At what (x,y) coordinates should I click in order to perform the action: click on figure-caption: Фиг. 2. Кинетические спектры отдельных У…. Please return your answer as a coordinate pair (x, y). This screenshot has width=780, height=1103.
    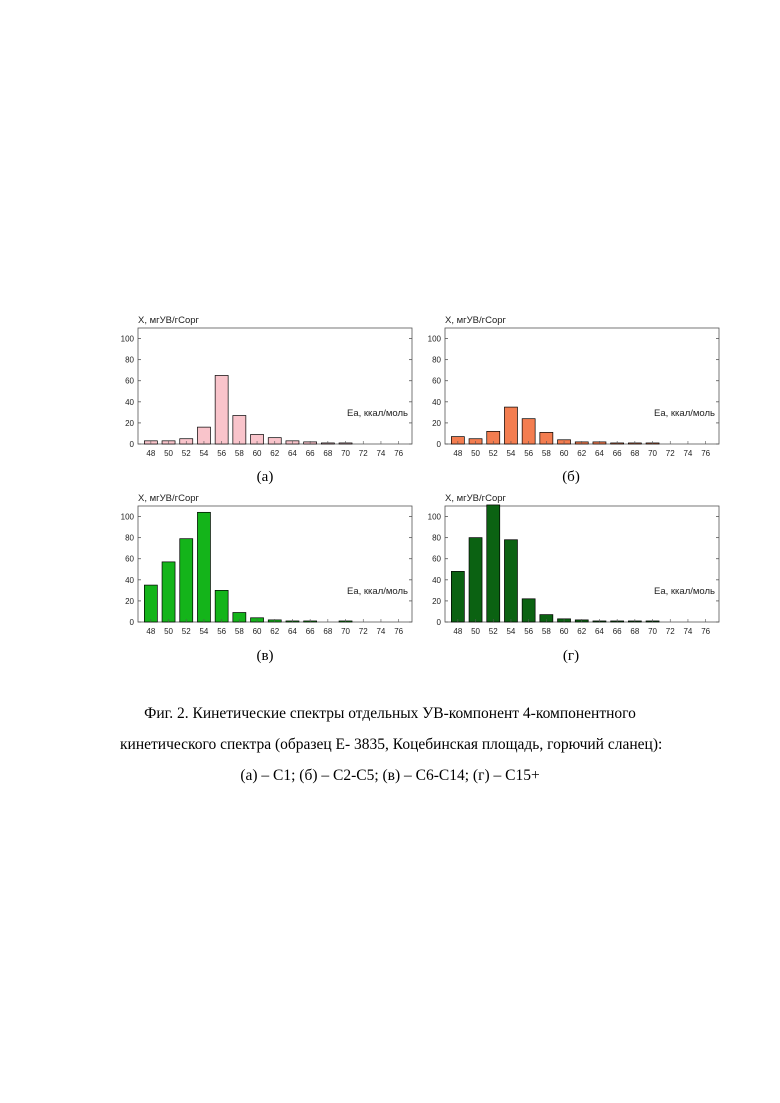
    Looking at the image, I should click on (391, 744).